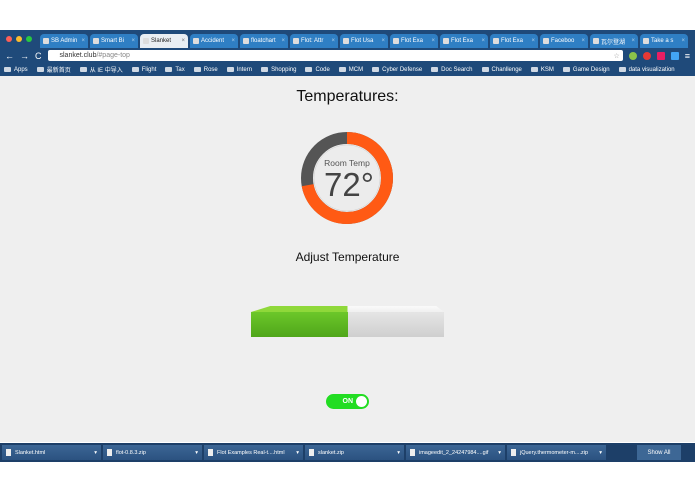 Image resolution: width=695 pixels, height=494 pixels. I want to click on tab-label: Flot Exa, so click(462, 41).